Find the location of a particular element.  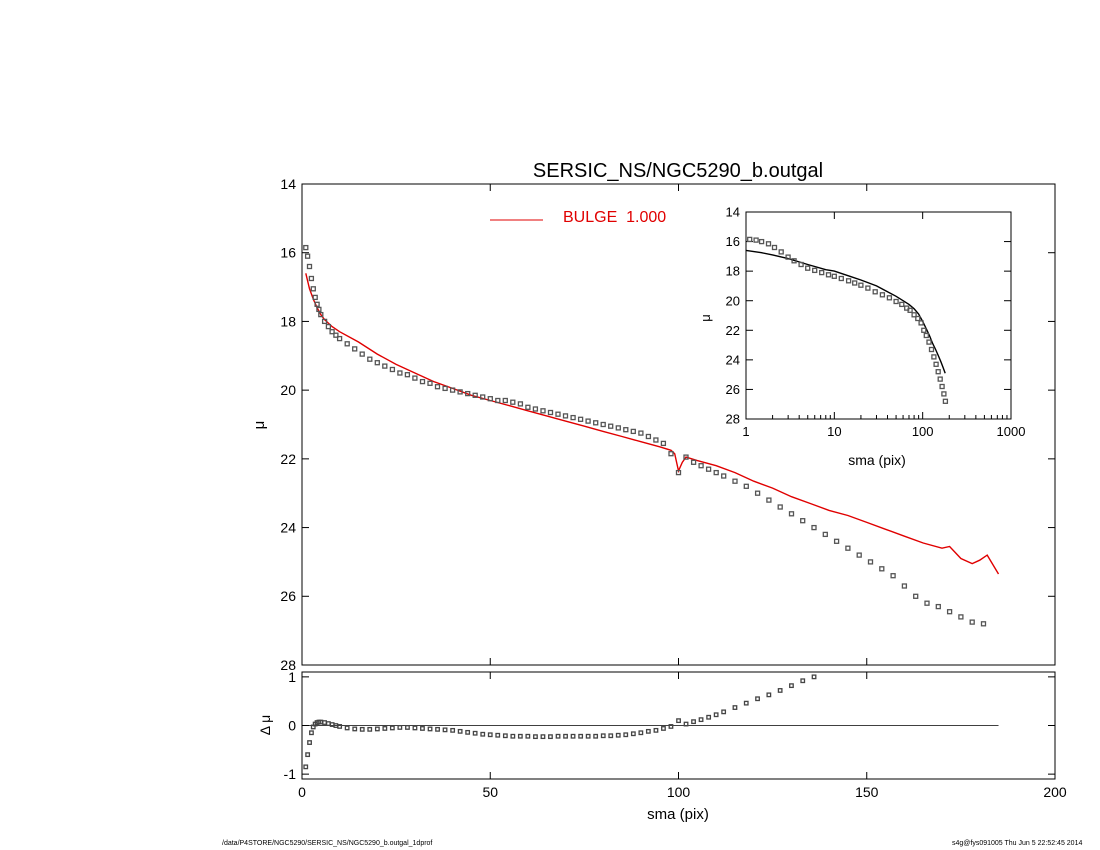

x-tick-label: 50 is located at coordinates (490, 792).